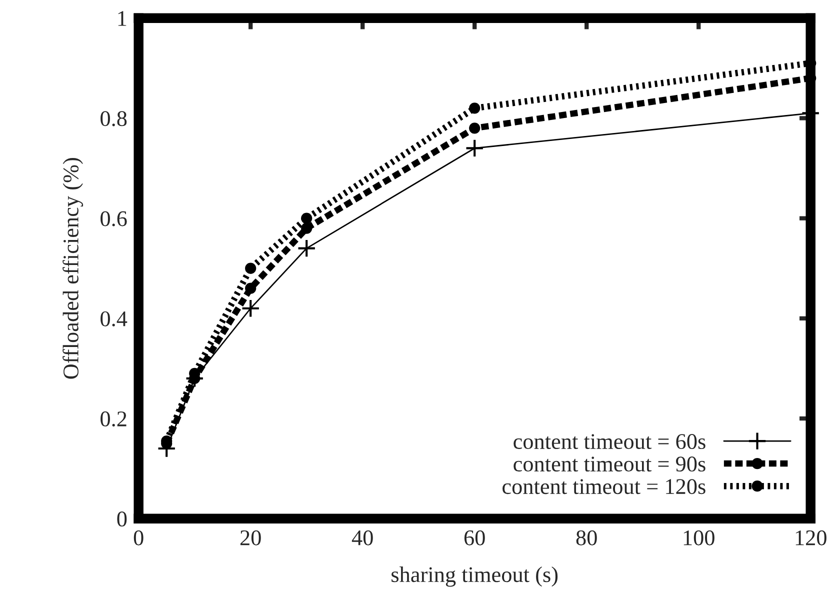 The height and width of the screenshot is (603, 840). What do you see at coordinates (250, 538) in the screenshot?
I see `x-tick-label: 20` at bounding box center [250, 538].